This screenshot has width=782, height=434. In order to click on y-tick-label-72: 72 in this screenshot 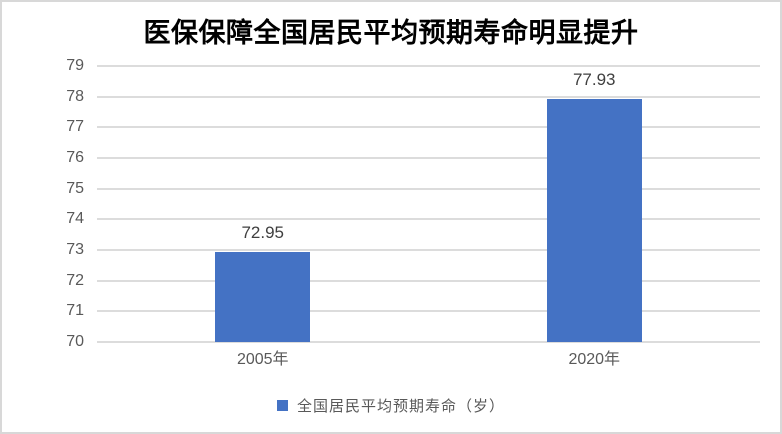, I will do `click(75, 280)`.